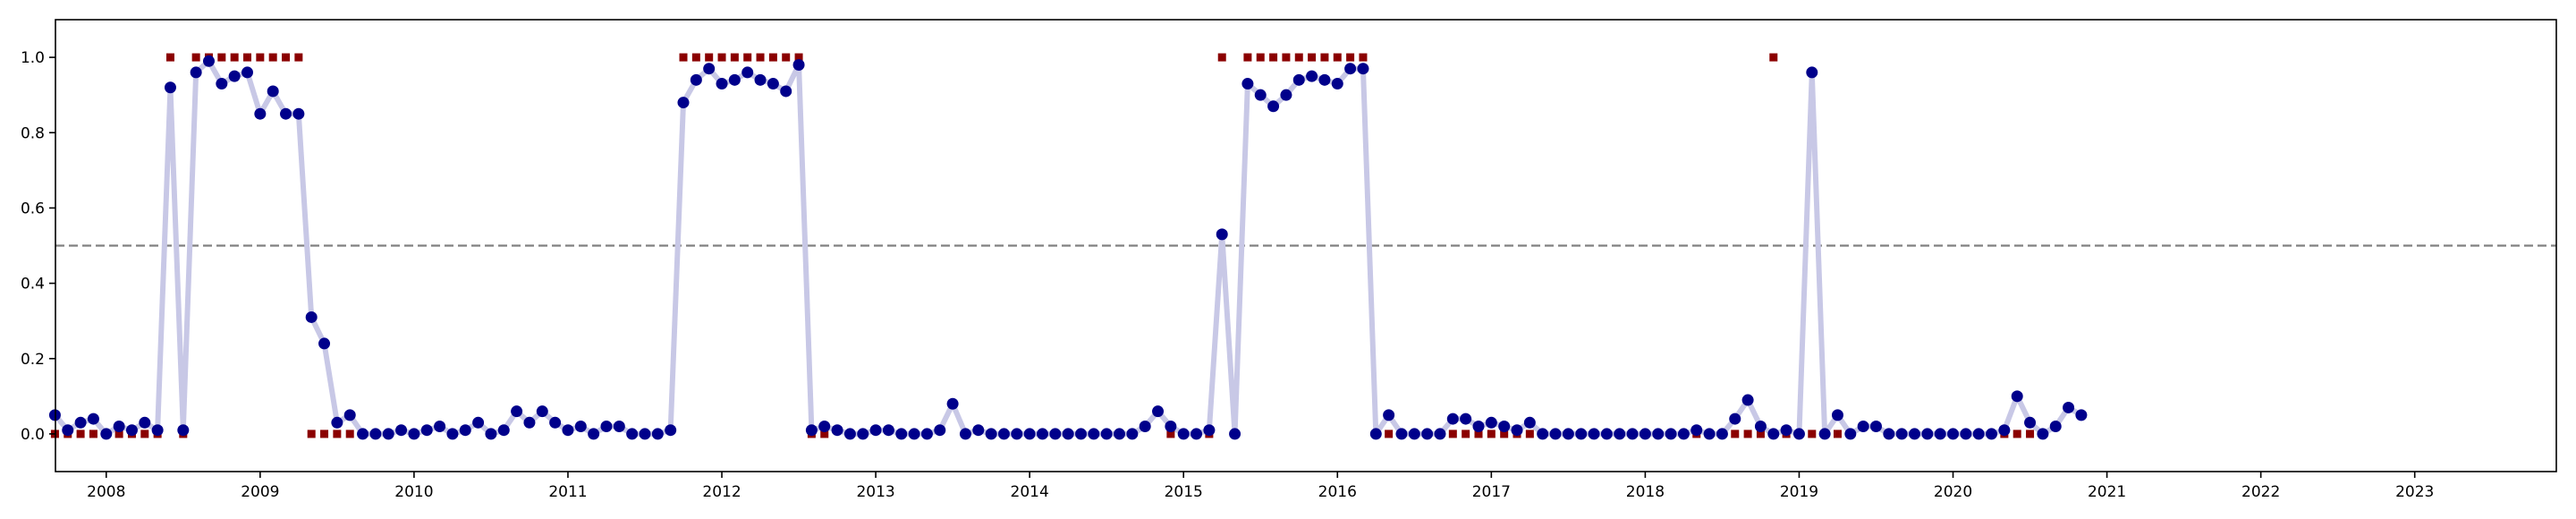 The height and width of the screenshot is (519, 2576). I want to click on x-tick-label: 2020, so click(1953, 492).